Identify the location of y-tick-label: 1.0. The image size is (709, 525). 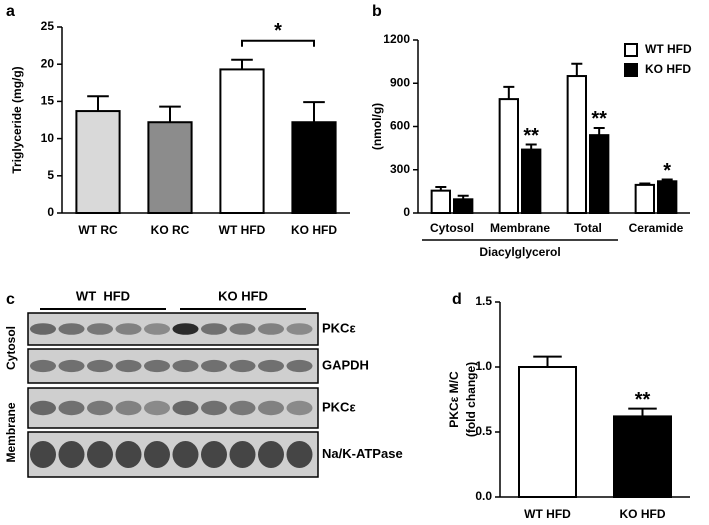
(483, 366).